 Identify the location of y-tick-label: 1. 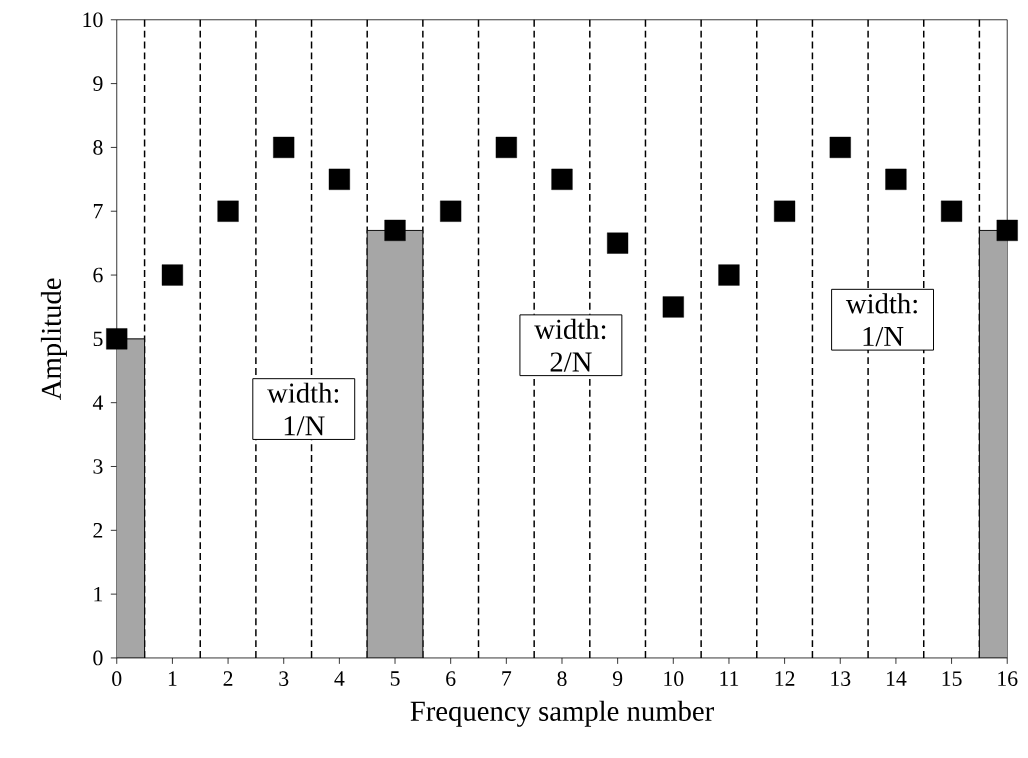
(98, 594).